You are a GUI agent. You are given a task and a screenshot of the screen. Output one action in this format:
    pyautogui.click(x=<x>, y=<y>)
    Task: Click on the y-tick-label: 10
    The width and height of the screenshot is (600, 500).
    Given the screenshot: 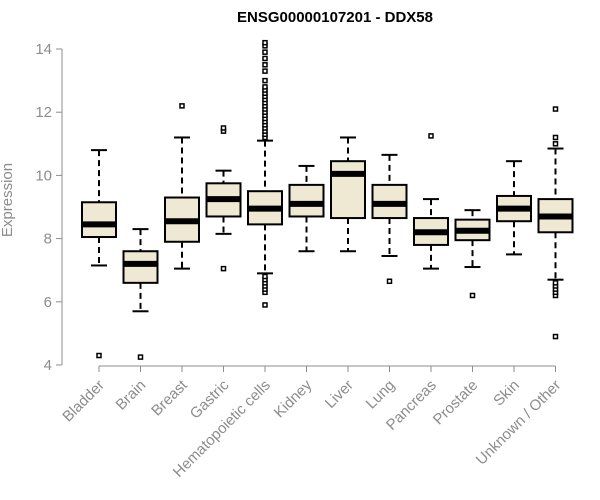 What is the action you would take?
    pyautogui.click(x=43, y=175)
    